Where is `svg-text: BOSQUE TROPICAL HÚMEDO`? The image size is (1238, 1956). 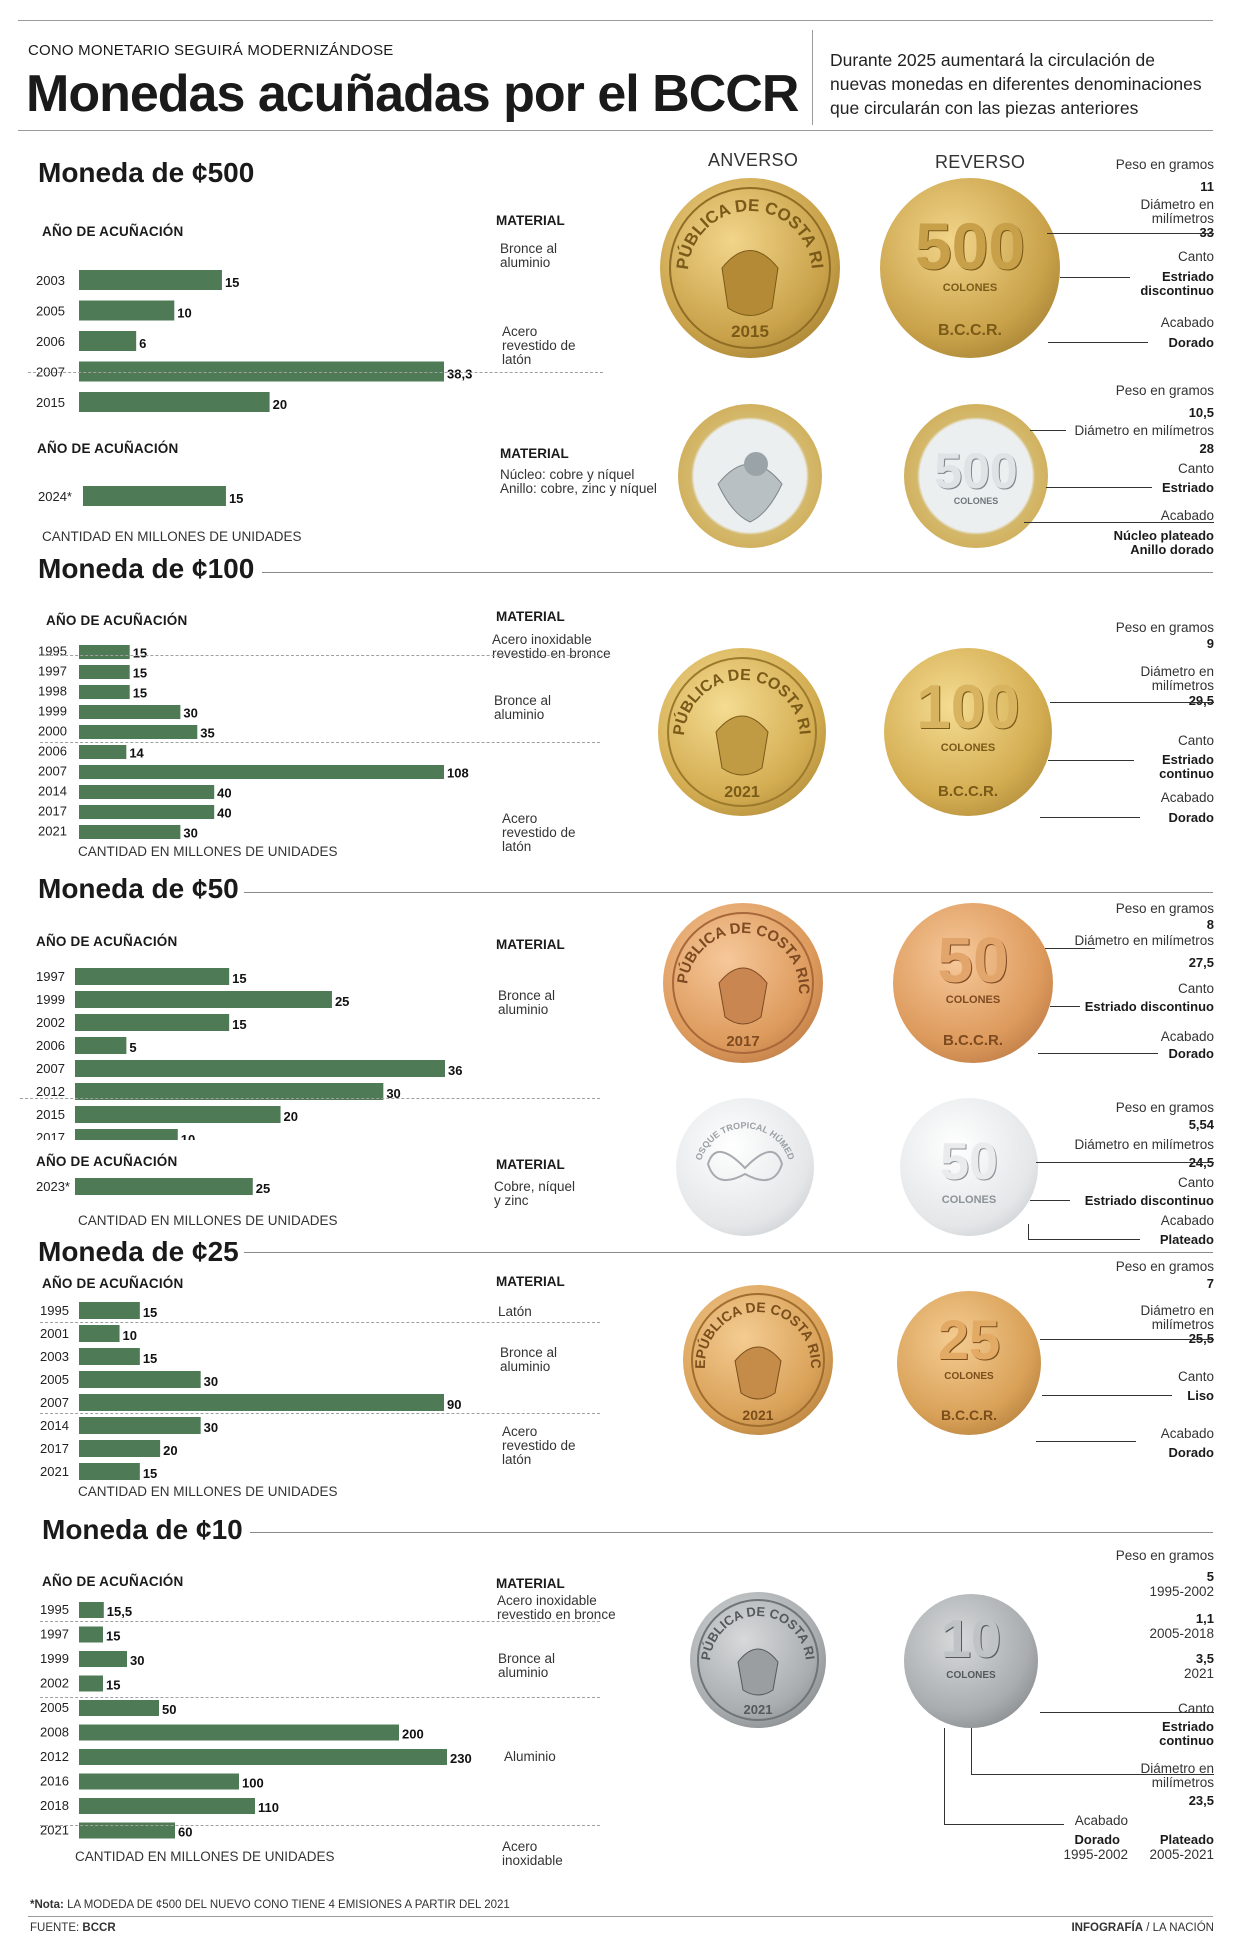 svg-text: BOSQUE TROPICAL HÚMEDO is located at coordinates (736, 1130).